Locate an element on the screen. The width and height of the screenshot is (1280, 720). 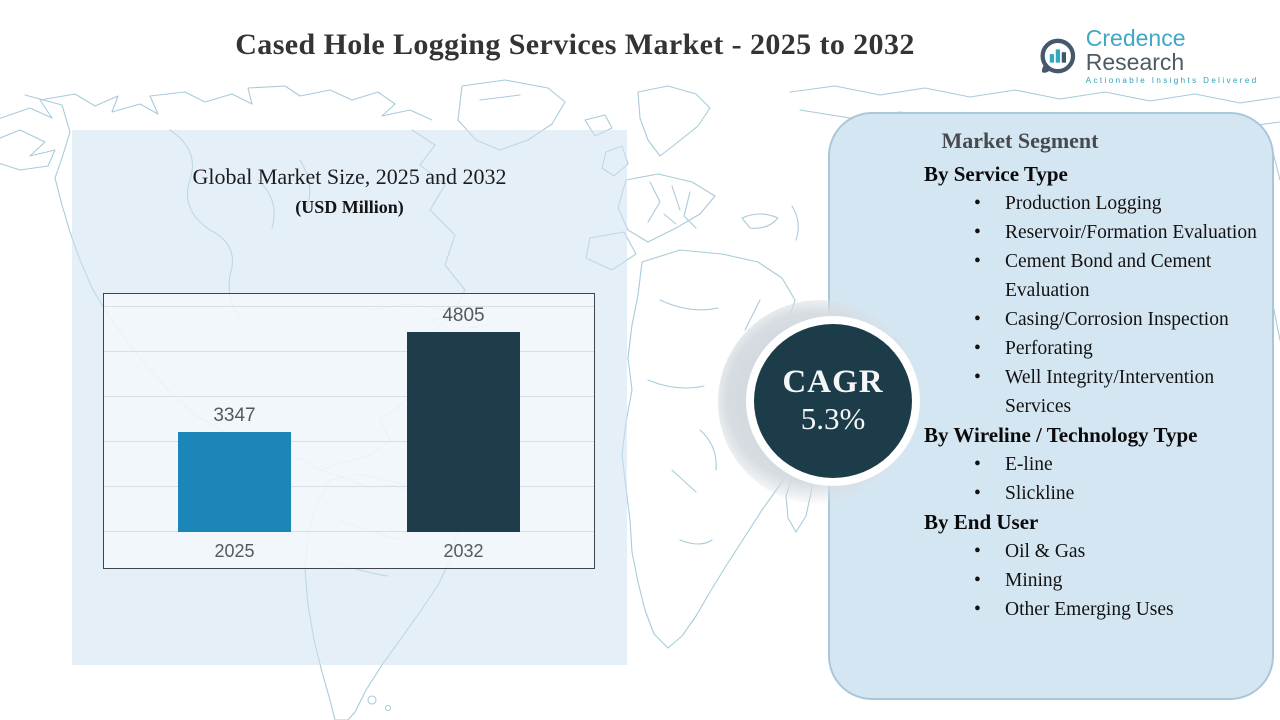
x-axis-label: 2032 is located at coordinates (463, 551).